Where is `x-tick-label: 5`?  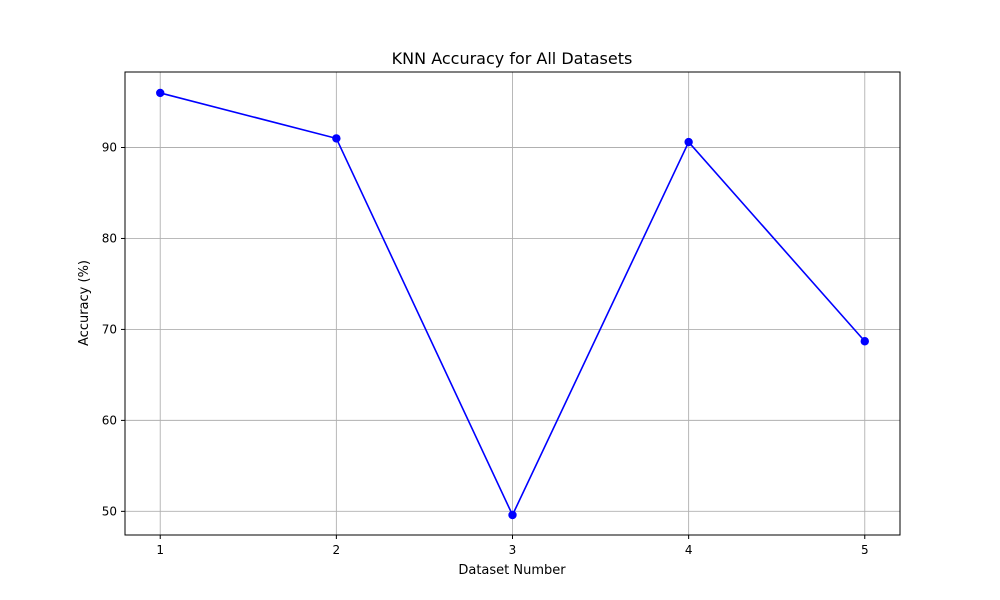 x-tick-label: 5 is located at coordinates (865, 550).